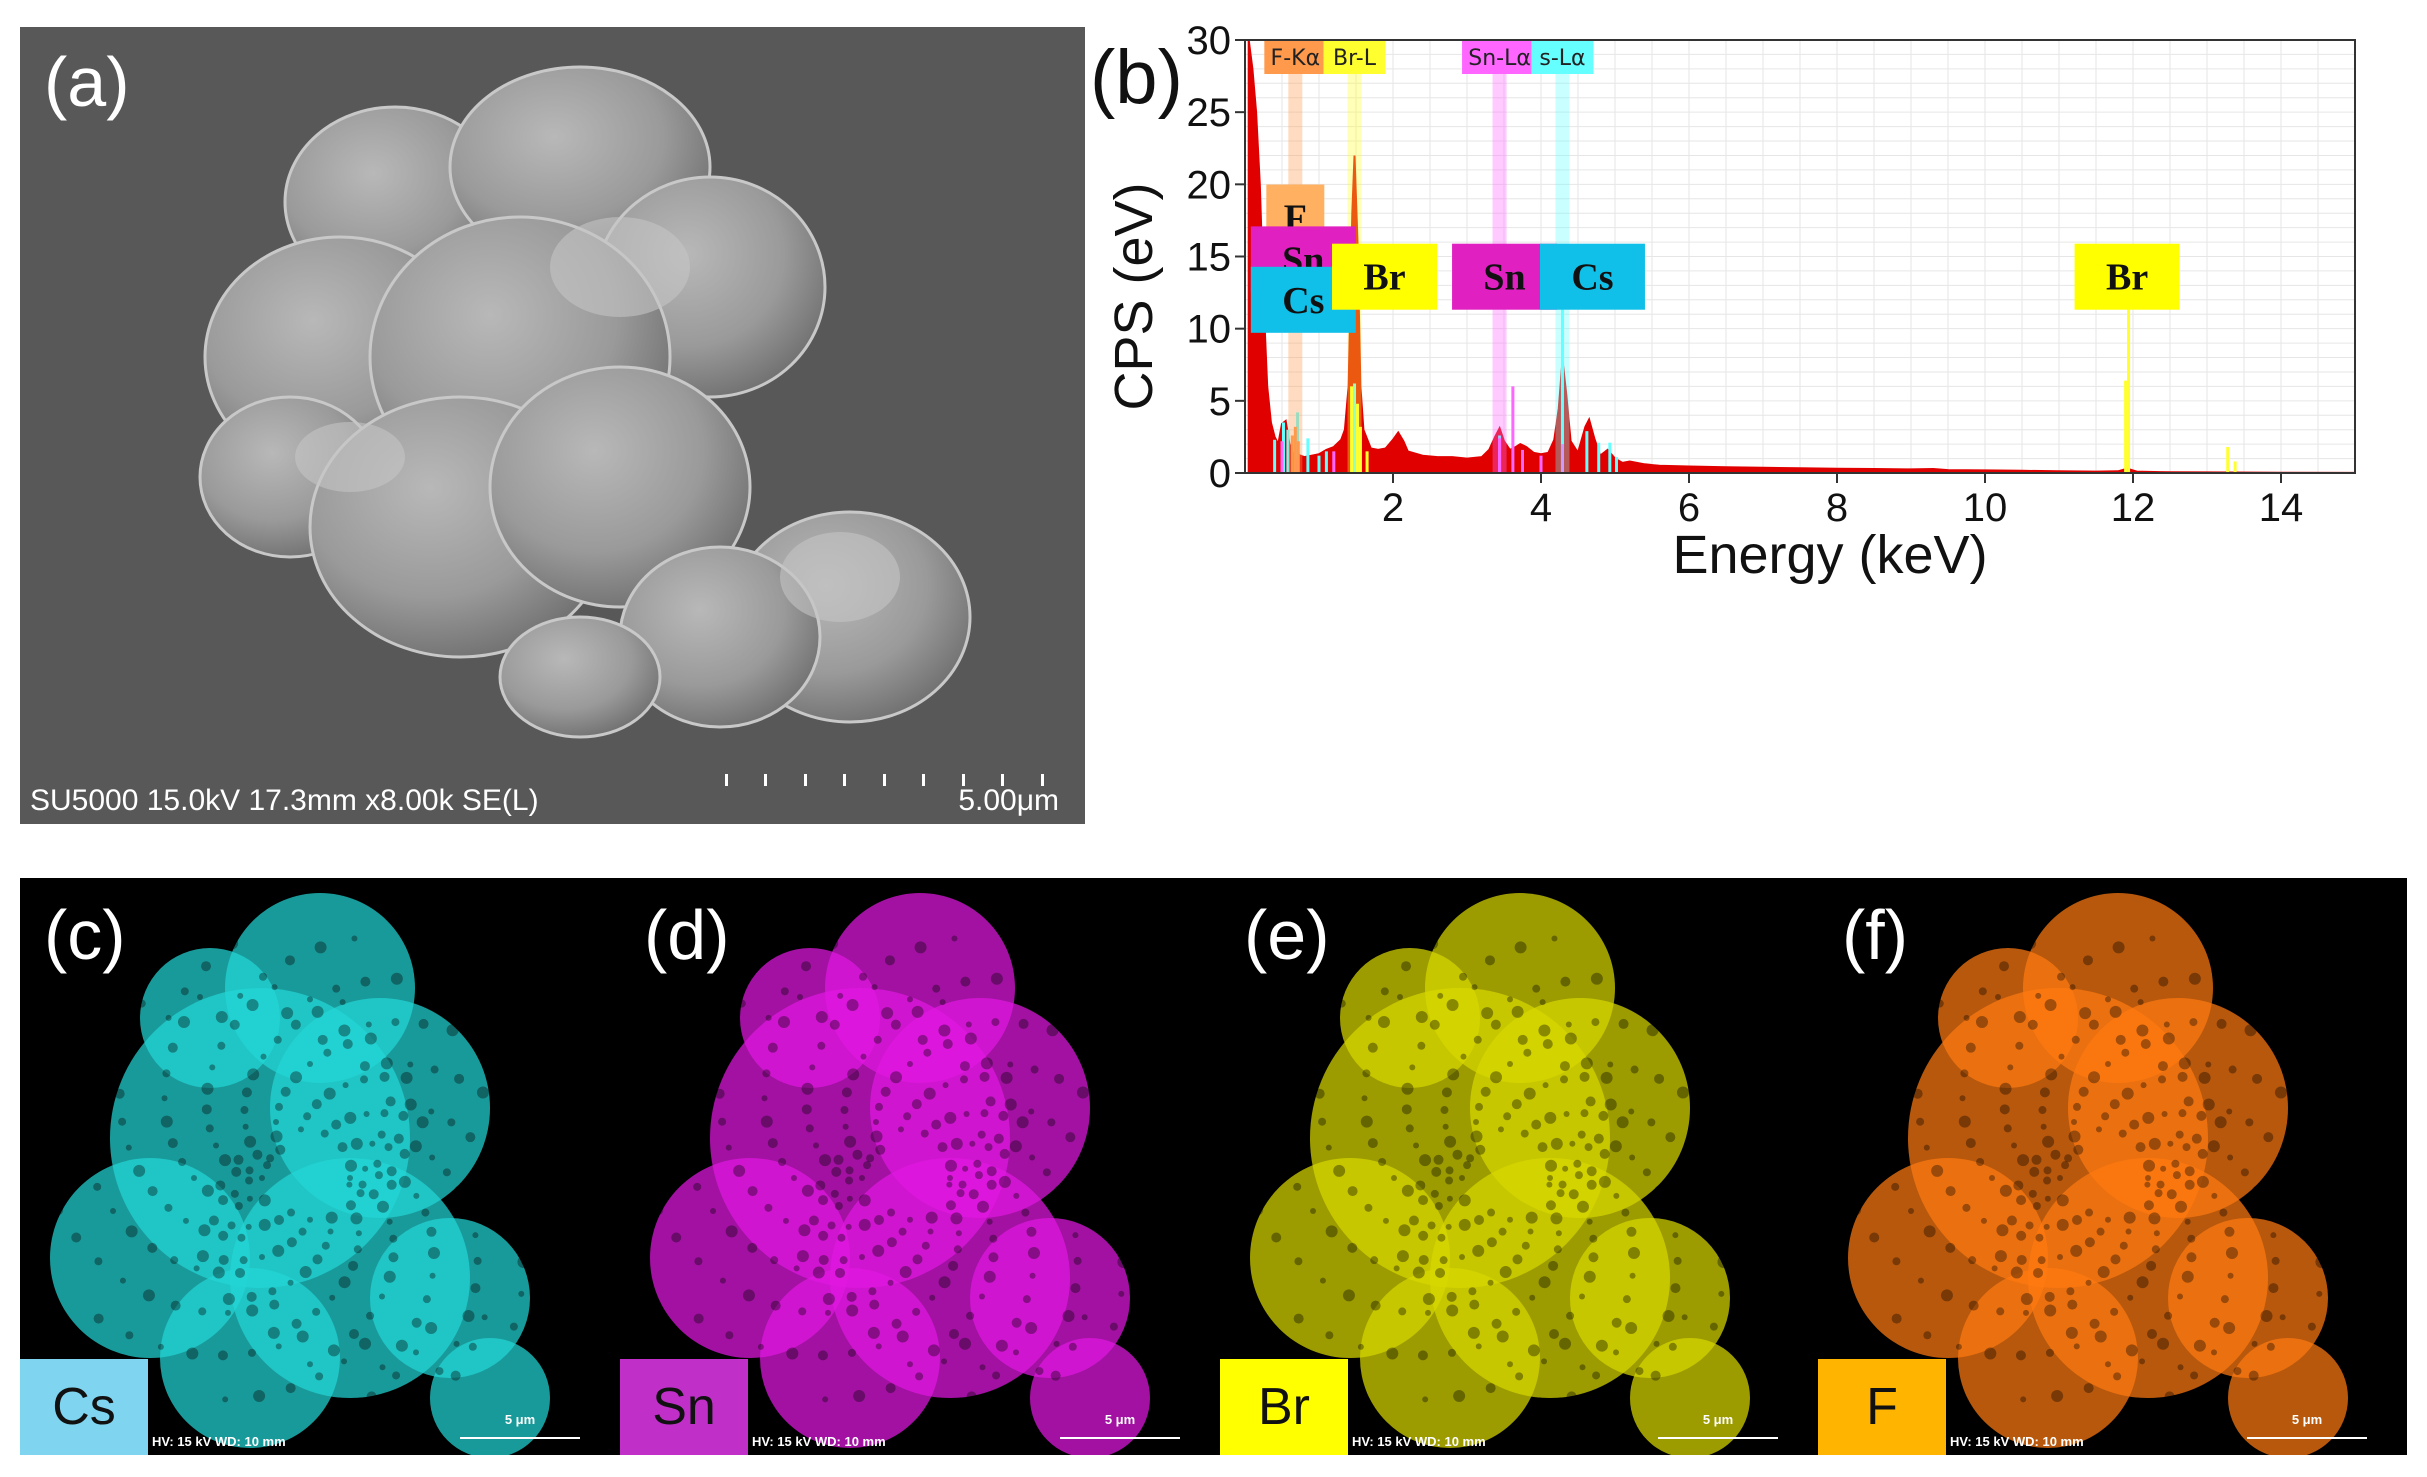  I want to click on y-tick-label: 20, so click(1209, 185).